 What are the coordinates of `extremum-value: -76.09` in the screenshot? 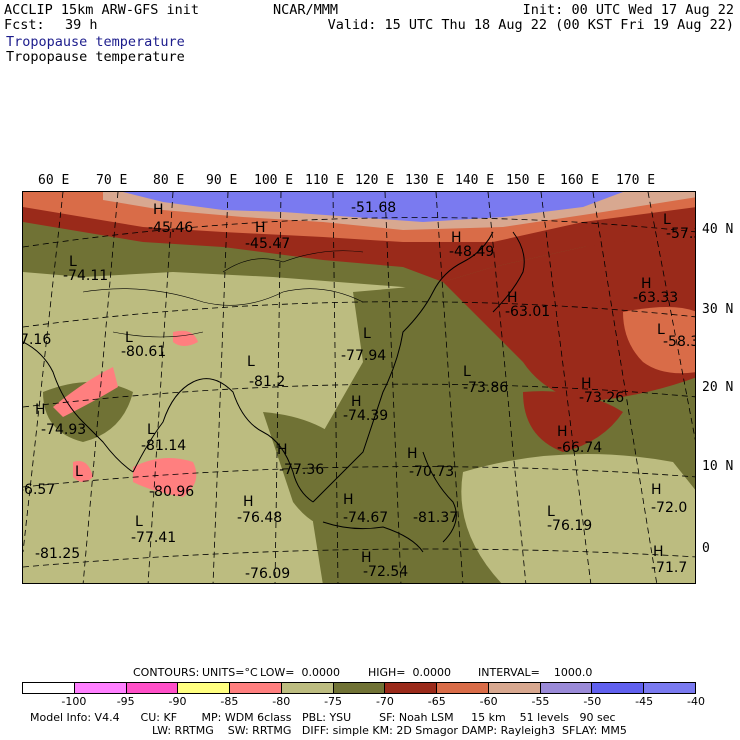 It's located at (268, 574).